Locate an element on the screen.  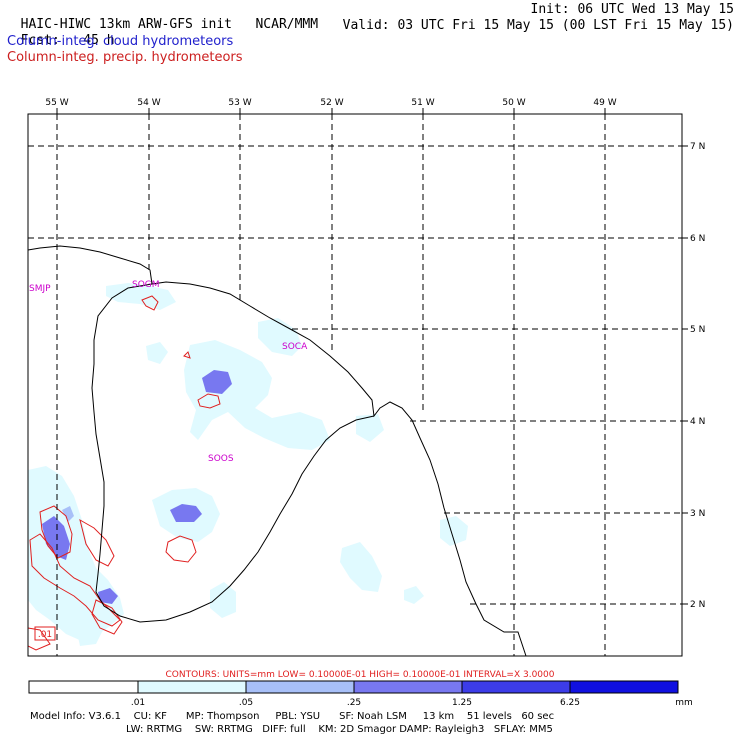
fcst-label: Fcst: is located at coordinates (40, 40).